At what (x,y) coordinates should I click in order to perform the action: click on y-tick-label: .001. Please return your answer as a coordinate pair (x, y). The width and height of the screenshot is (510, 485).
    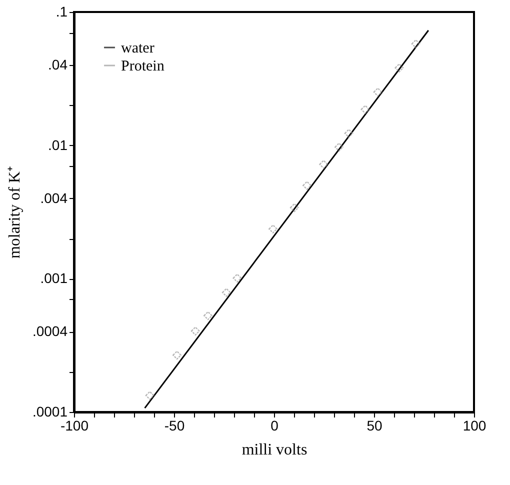
    Looking at the image, I should click on (54, 278).